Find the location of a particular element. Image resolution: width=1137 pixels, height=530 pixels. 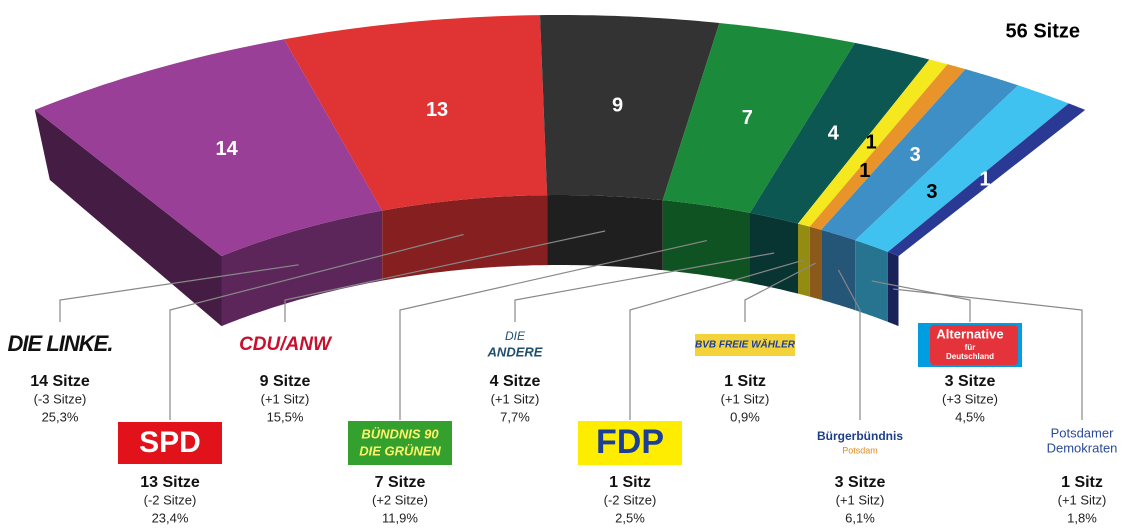

party-logo: ANDERE is located at coordinates (515, 351).